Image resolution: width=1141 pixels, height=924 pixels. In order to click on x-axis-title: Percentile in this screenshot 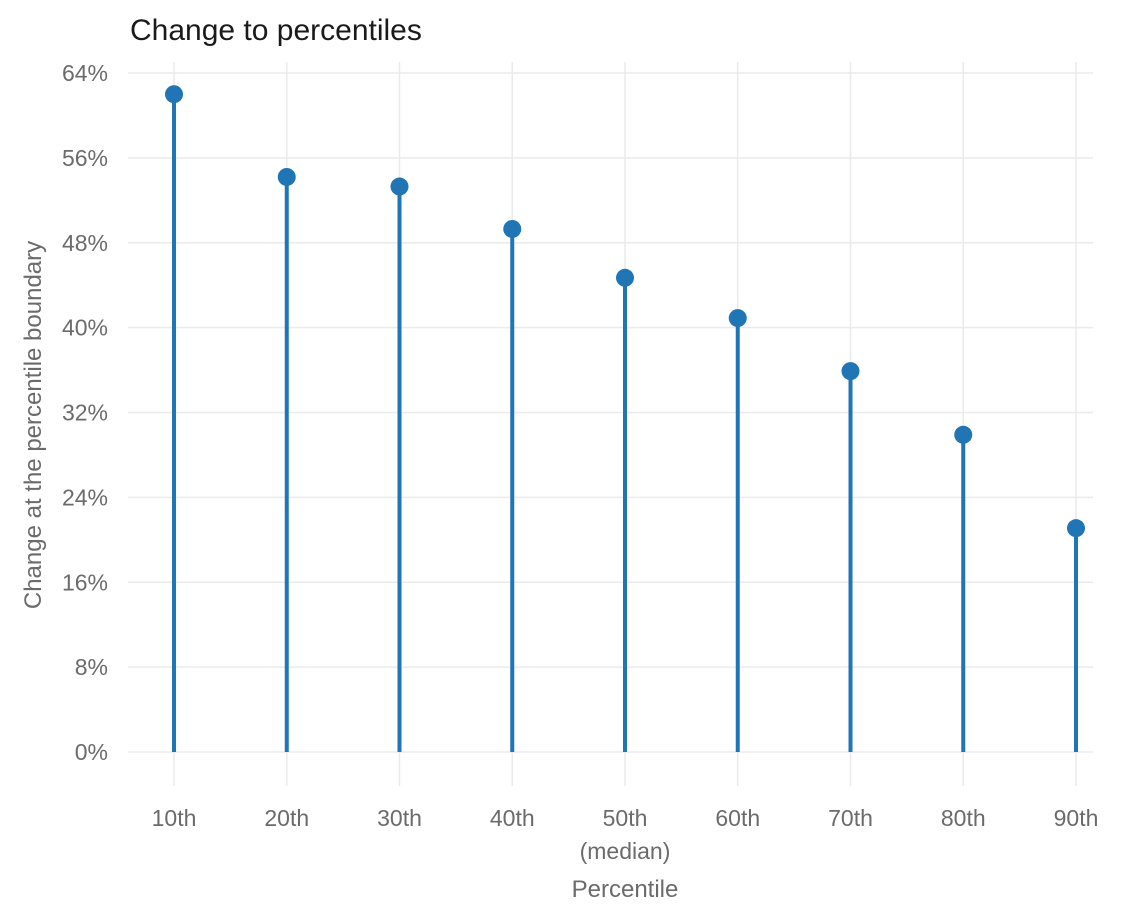, I will do `click(625, 889)`.